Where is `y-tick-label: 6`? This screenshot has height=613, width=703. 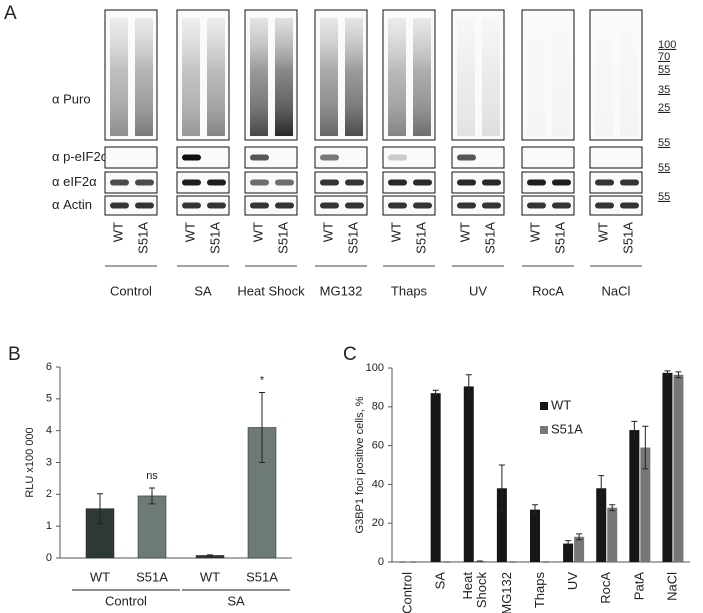
y-tick-label: 6 is located at coordinates (49, 367).